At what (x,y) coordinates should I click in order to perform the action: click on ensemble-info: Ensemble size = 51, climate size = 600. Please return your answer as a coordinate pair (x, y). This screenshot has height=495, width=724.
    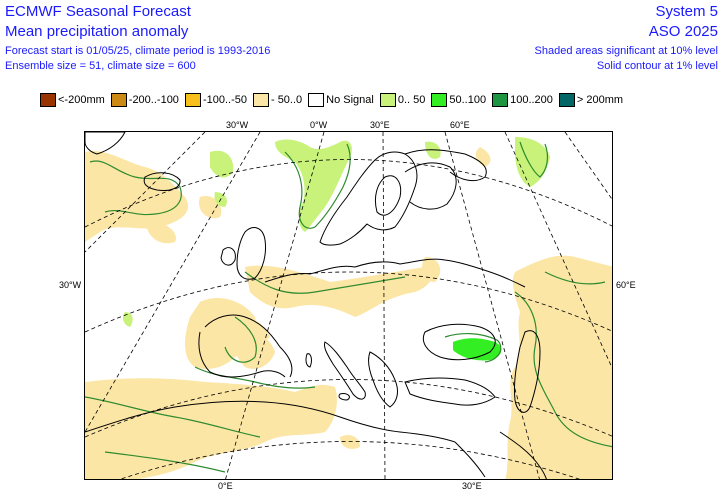
    Looking at the image, I should click on (100, 66).